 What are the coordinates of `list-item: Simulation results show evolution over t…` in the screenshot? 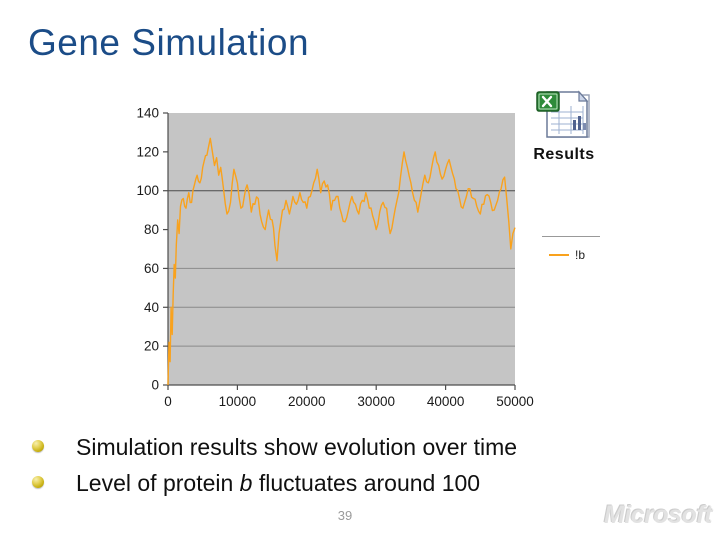 It's located at (350, 448).